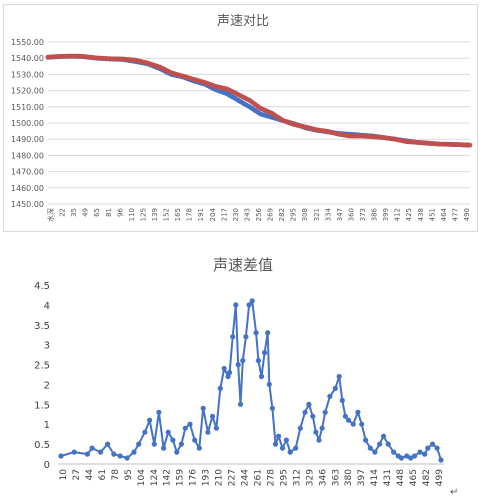  I want to click on chart2-x-tick-label: 261, so click(258, 477).